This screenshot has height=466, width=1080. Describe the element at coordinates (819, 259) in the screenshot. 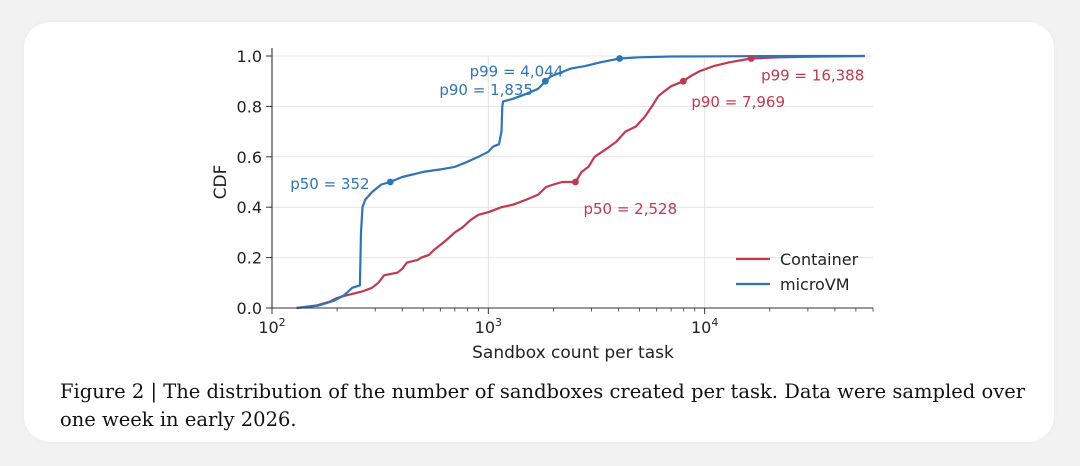

I see `legend-label: Container` at that location.